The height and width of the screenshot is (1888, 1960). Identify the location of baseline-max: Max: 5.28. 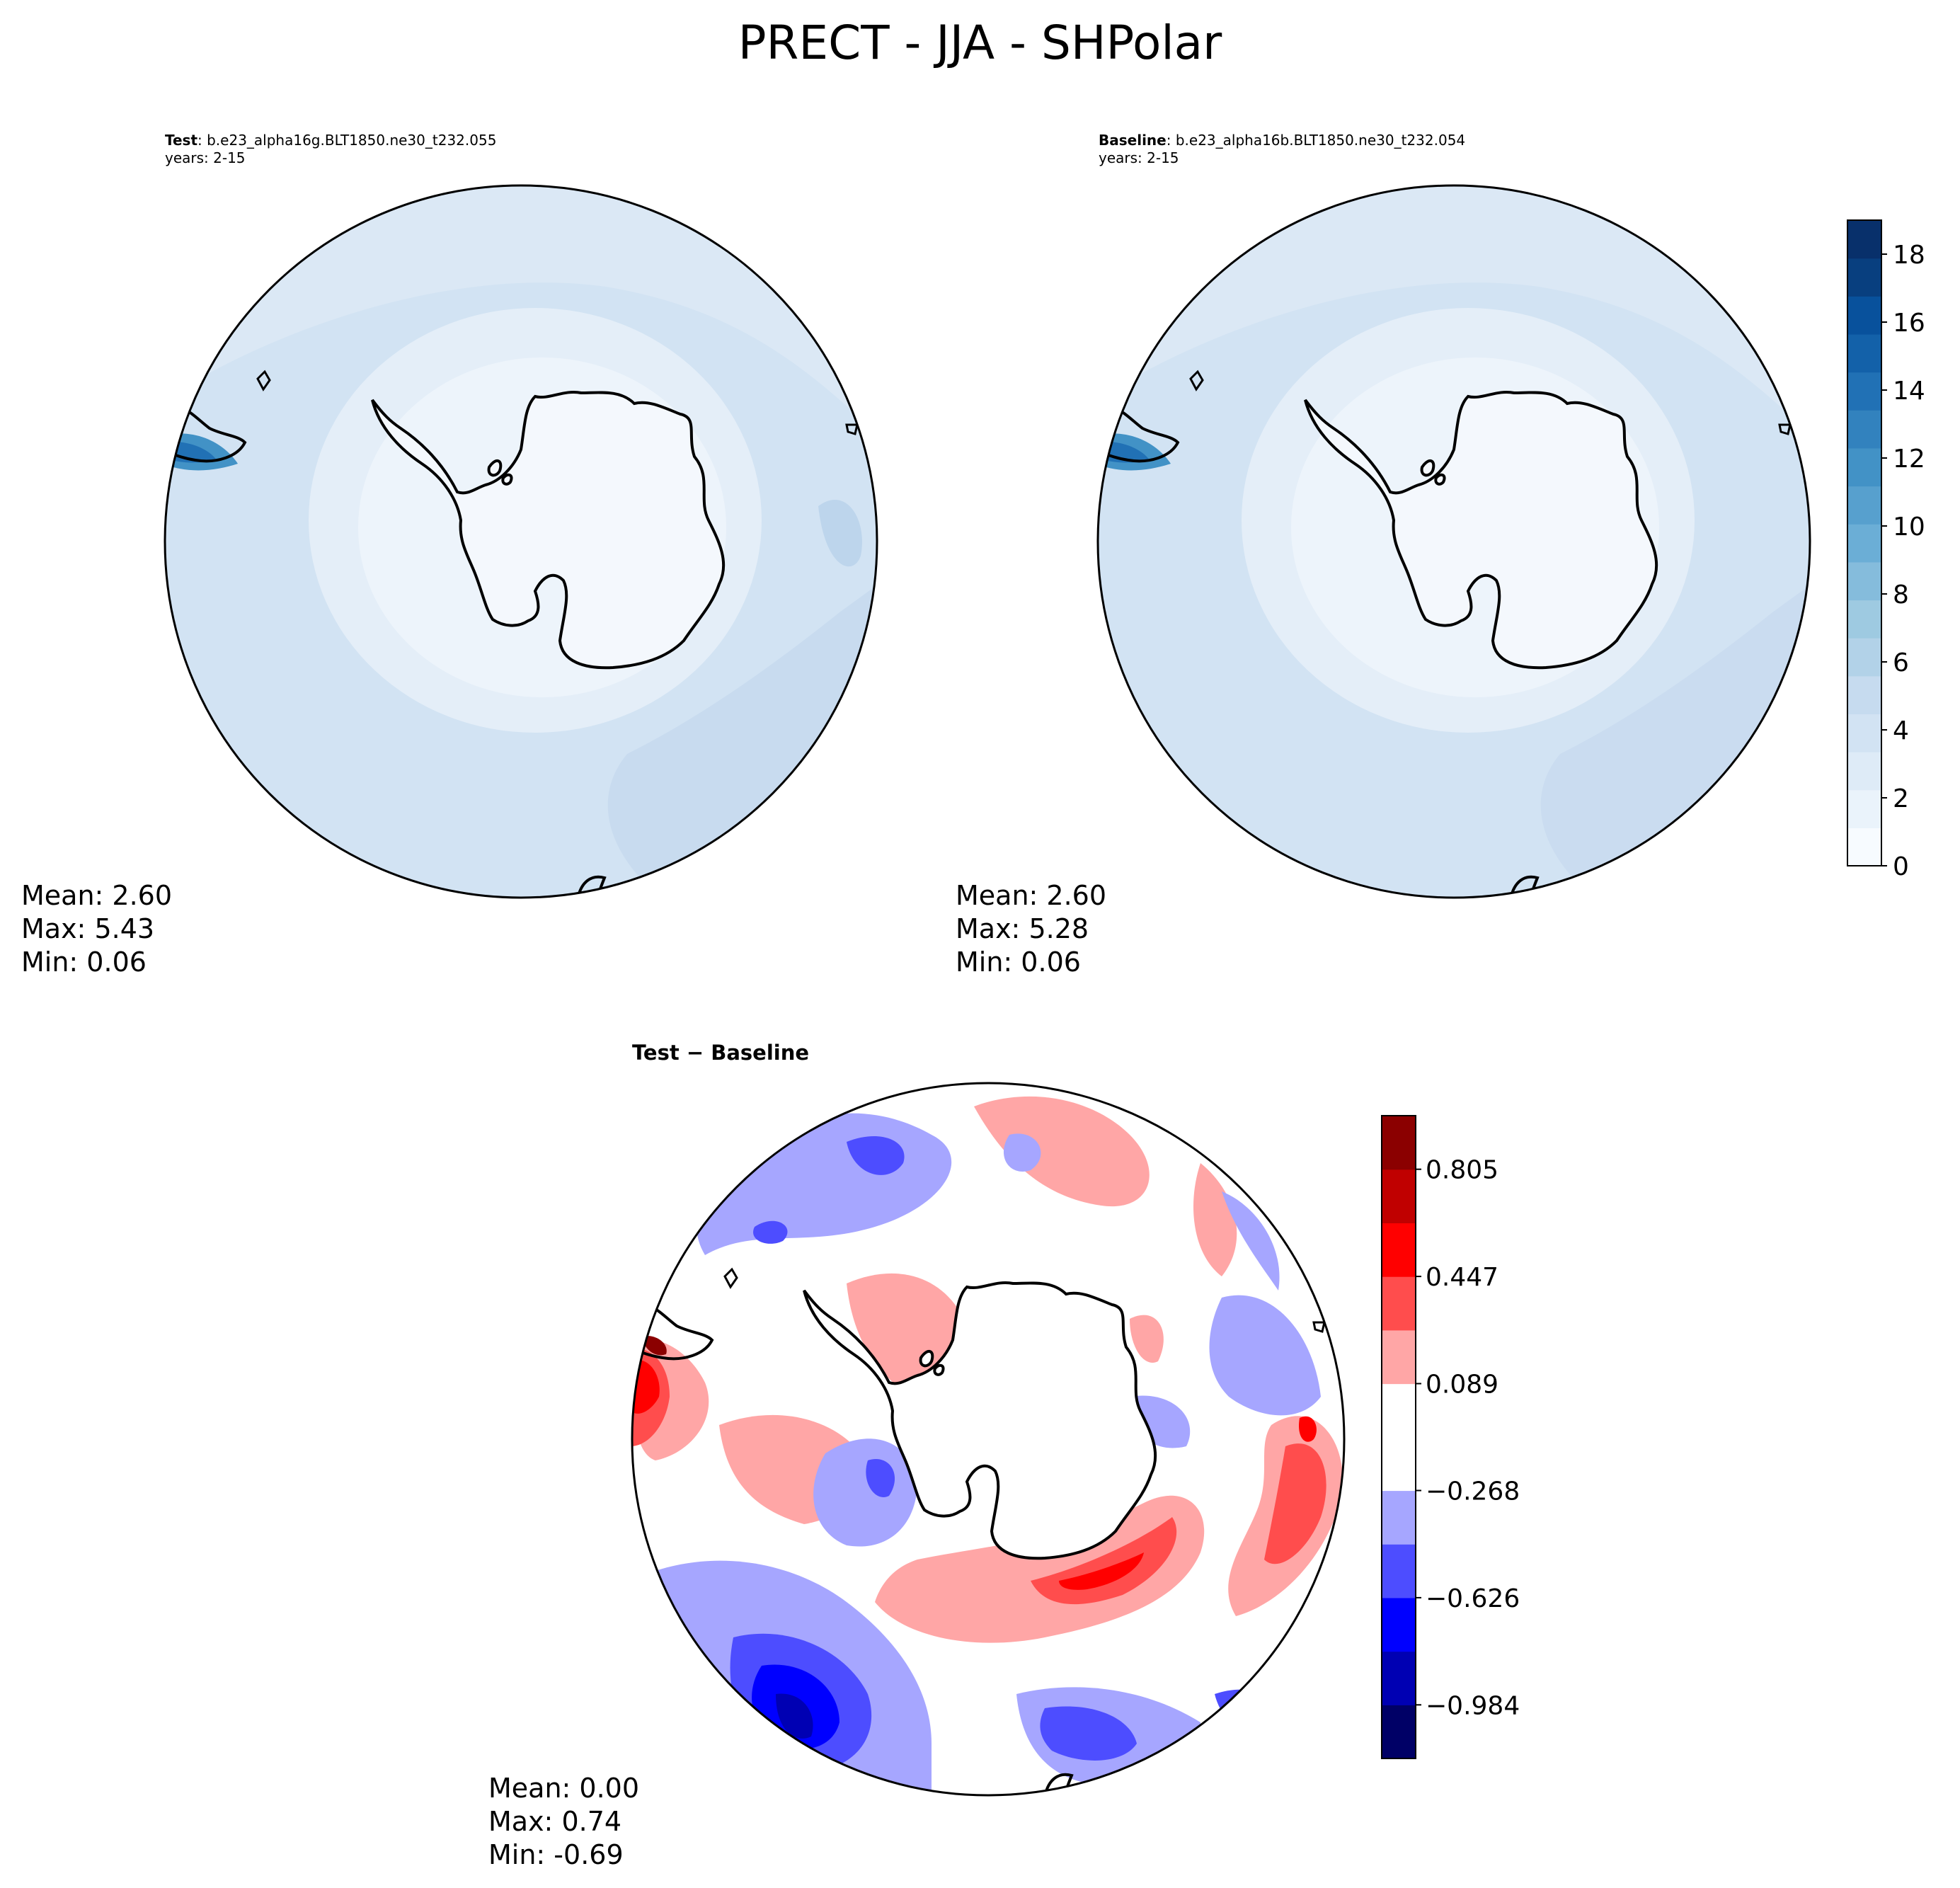
(1022, 928).